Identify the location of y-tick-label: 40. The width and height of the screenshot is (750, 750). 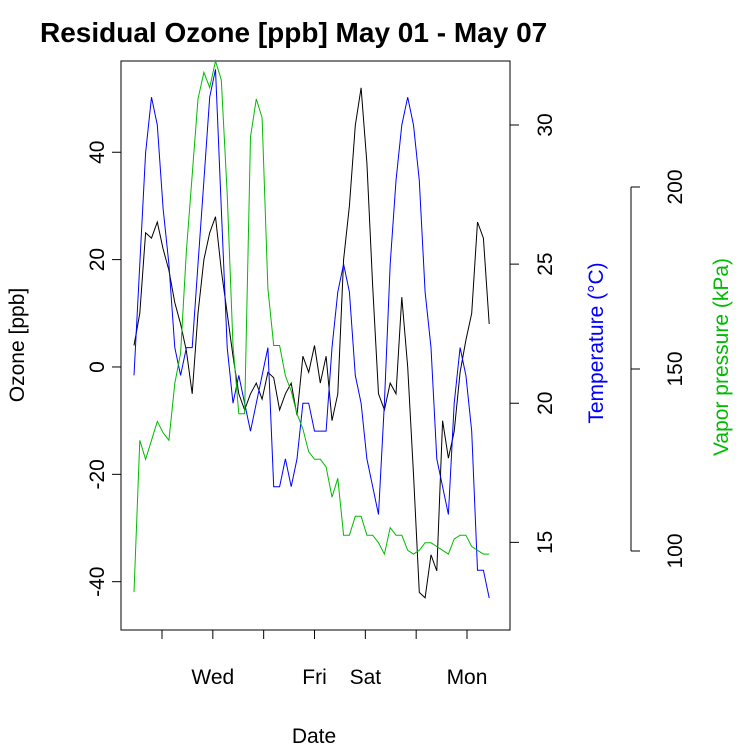
(97, 152).